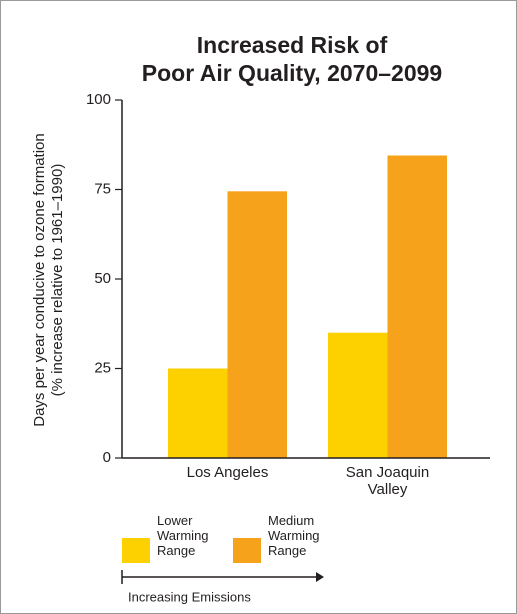 This screenshot has height=614, width=517. Describe the element at coordinates (292, 45) in the screenshot. I see `chart-title: Increased Risk of` at that location.